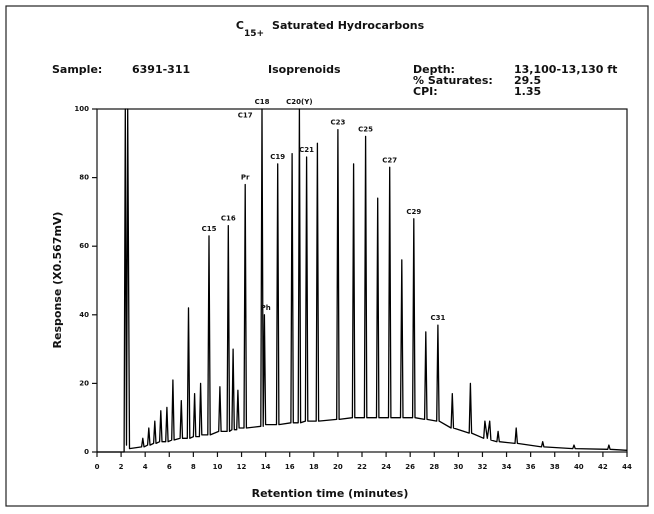  Describe the element at coordinates (348, 25) in the screenshot. I see `title-rest: Saturated Hydrocarbons` at that location.